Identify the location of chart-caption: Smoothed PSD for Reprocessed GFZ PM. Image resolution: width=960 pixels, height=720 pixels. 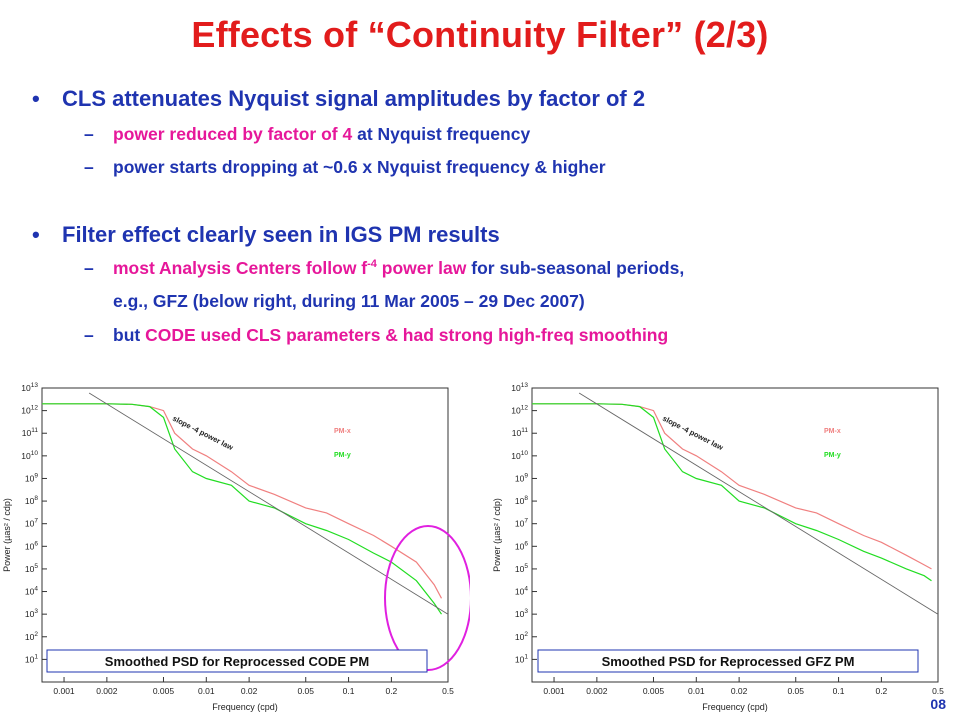
(728, 661).